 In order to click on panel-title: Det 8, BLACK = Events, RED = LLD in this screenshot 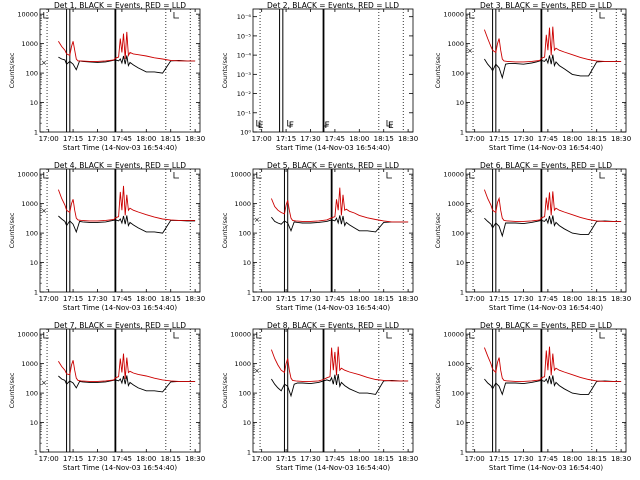, I will do `click(333, 325)`.